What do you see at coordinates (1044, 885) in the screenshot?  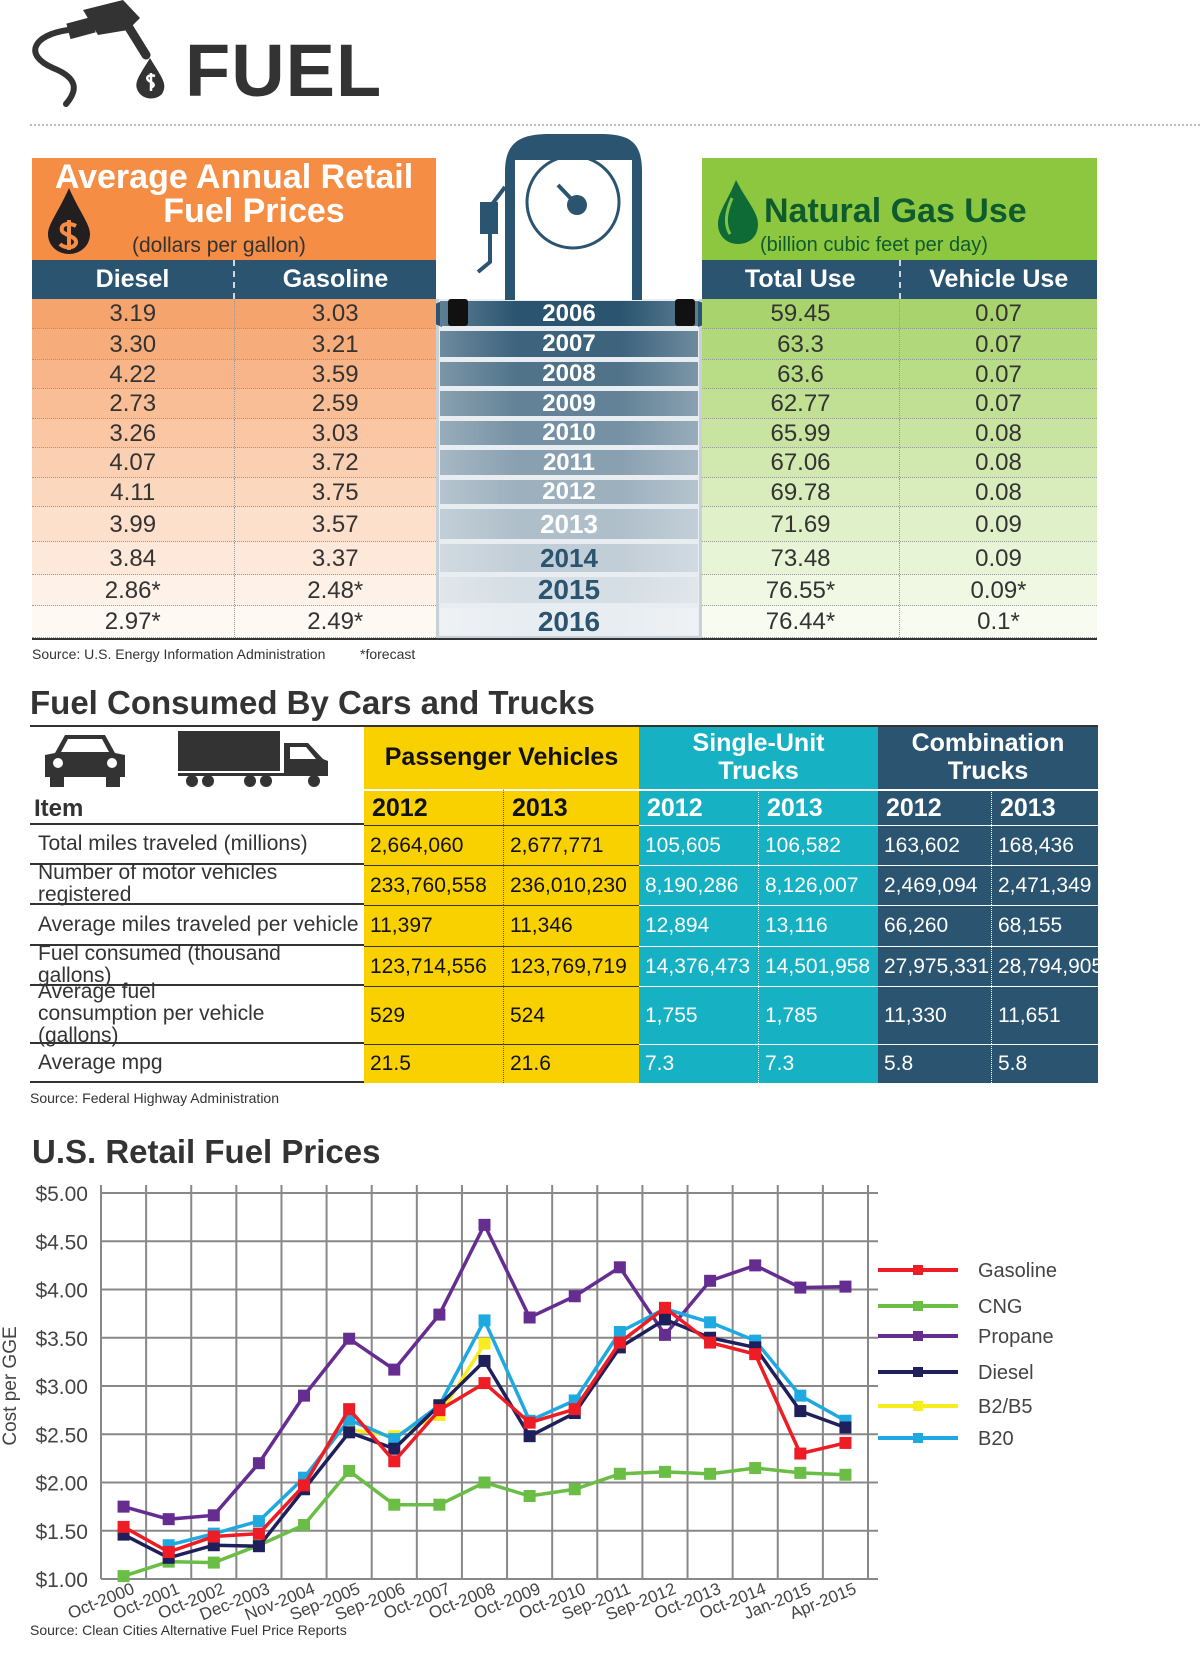 I see `row-value: 2,471,349` at bounding box center [1044, 885].